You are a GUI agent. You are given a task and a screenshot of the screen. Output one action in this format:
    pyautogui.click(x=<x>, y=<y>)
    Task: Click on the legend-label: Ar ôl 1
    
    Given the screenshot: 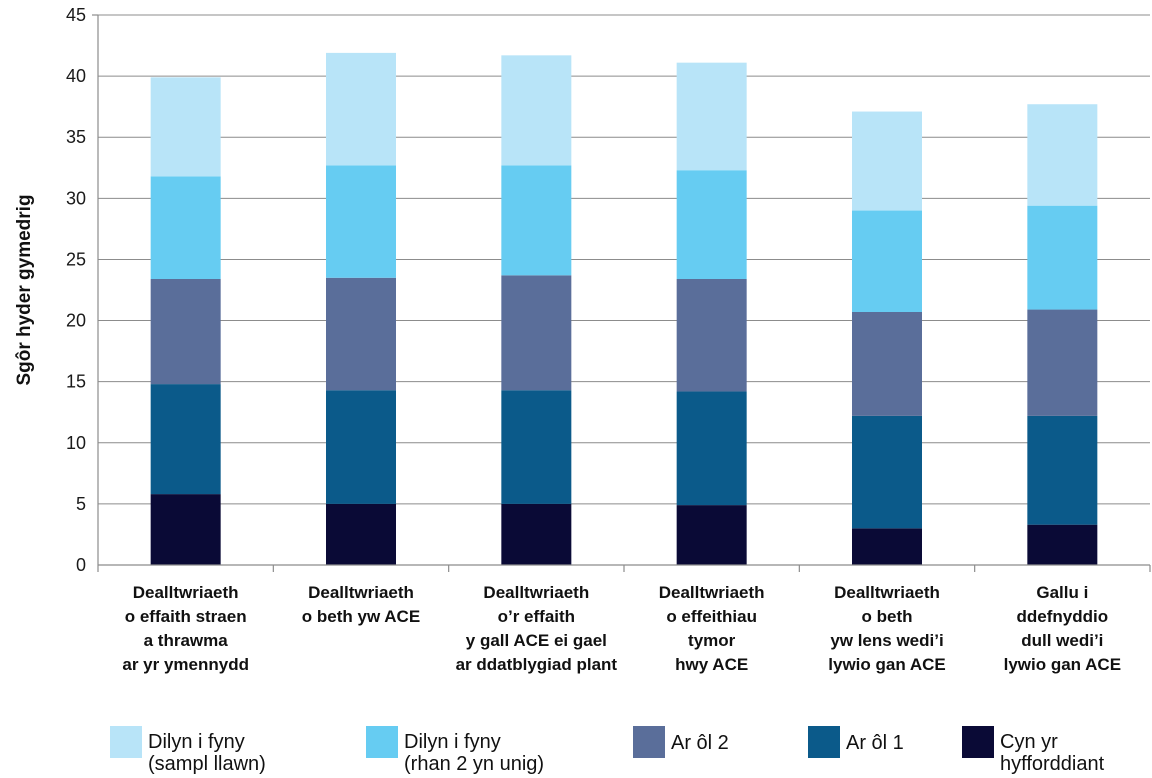 What is the action you would take?
    pyautogui.click(x=875, y=743)
    